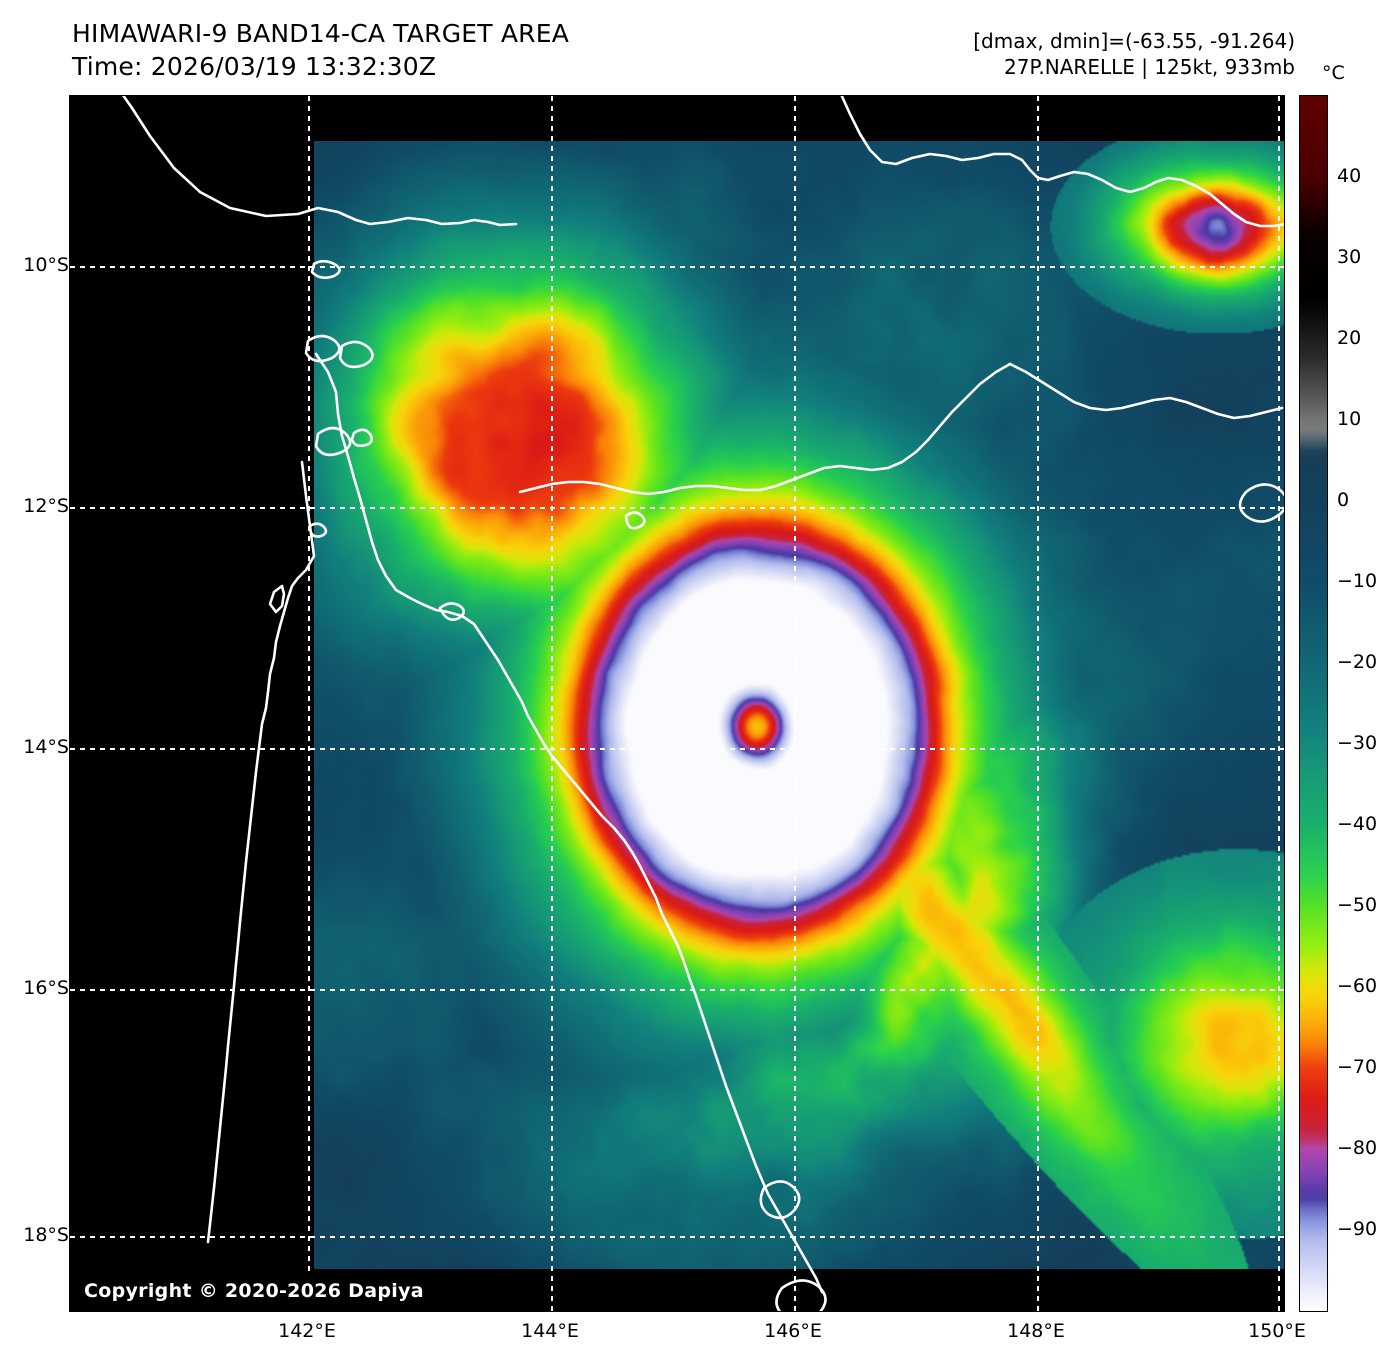  I want to click on xtick-label-144E: 144°E, so click(550, 1331).